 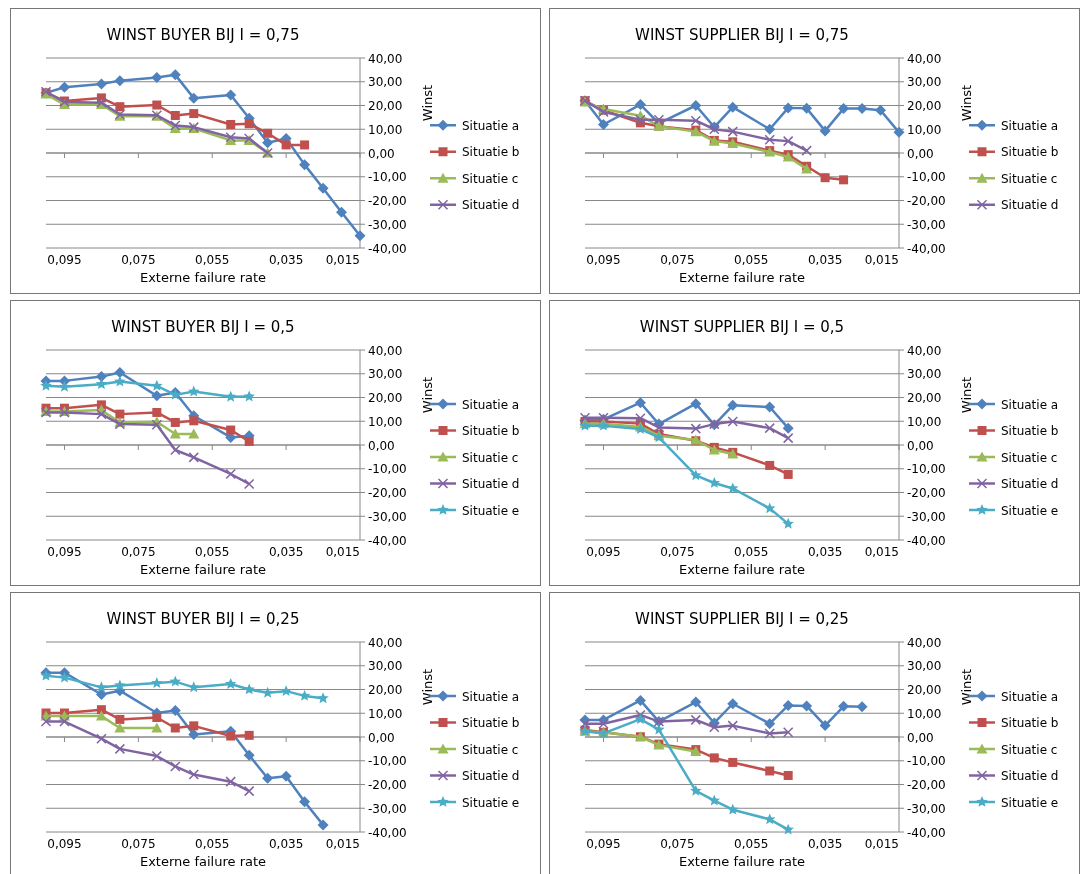 I want to click on chart-title: WINST BUYER BIJ I = 0,75, so click(x=203, y=35).